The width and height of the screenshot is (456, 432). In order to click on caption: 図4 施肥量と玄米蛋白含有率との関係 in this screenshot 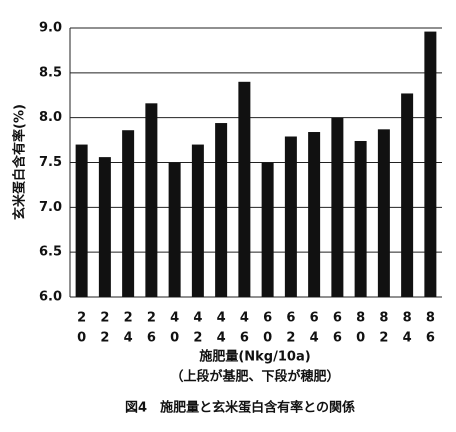, I will do `click(240, 408)`.